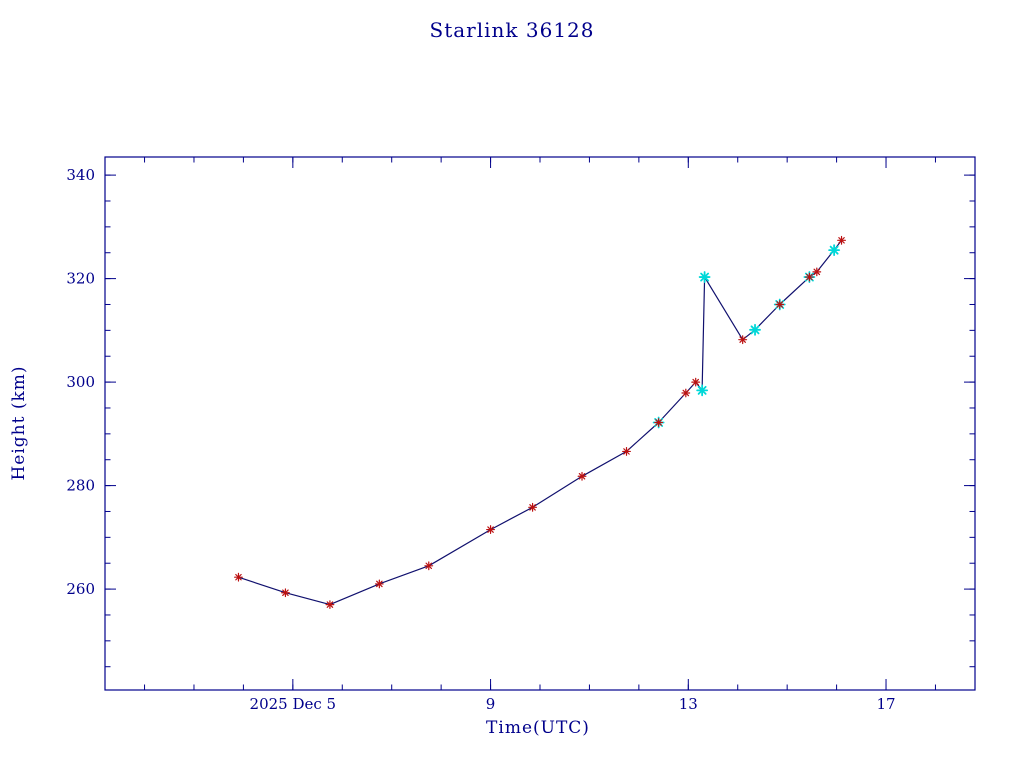  What do you see at coordinates (80, 279) in the screenshot?
I see `svg-text: 320` at bounding box center [80, 279].